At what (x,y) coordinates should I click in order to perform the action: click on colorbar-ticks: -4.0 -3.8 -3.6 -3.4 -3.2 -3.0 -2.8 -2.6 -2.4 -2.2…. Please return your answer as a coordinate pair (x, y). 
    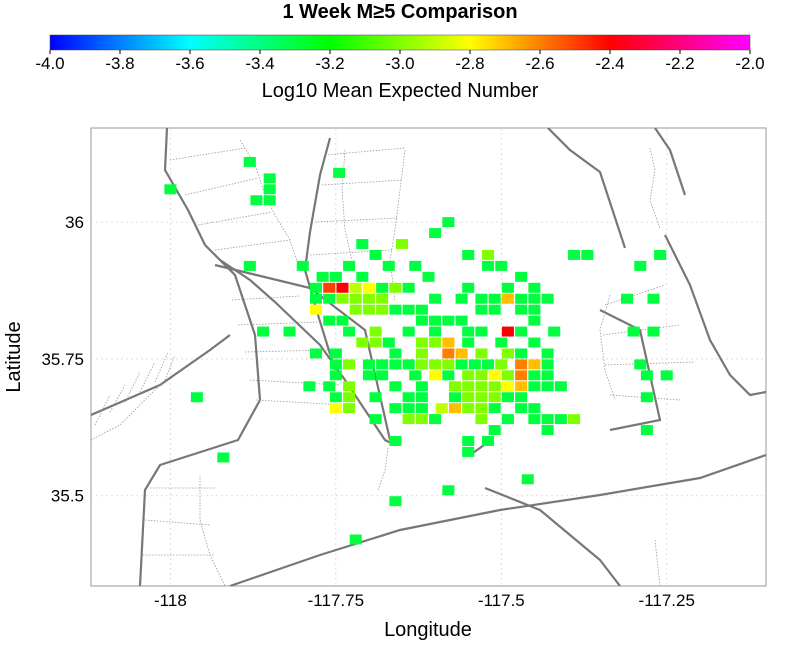
    Looking at the image, I should click on (400, 61).